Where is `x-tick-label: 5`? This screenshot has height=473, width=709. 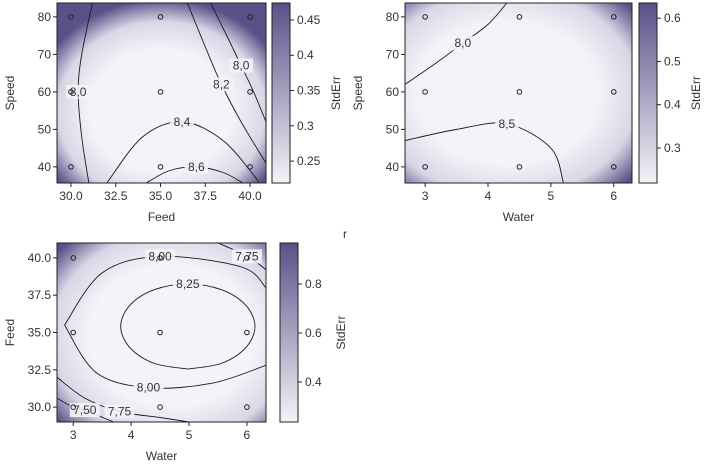 x-tick-label: 5 is located at coordinates (551, 196).